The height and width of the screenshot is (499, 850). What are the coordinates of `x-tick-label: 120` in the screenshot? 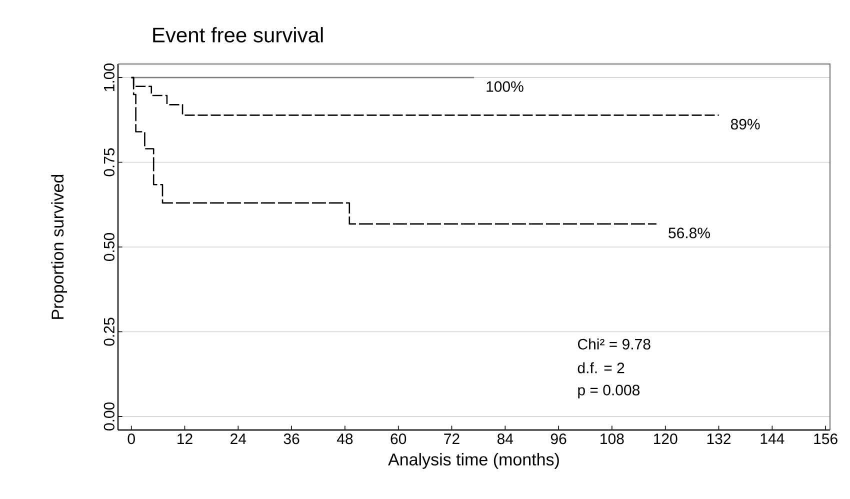 It's located at (666, 439).